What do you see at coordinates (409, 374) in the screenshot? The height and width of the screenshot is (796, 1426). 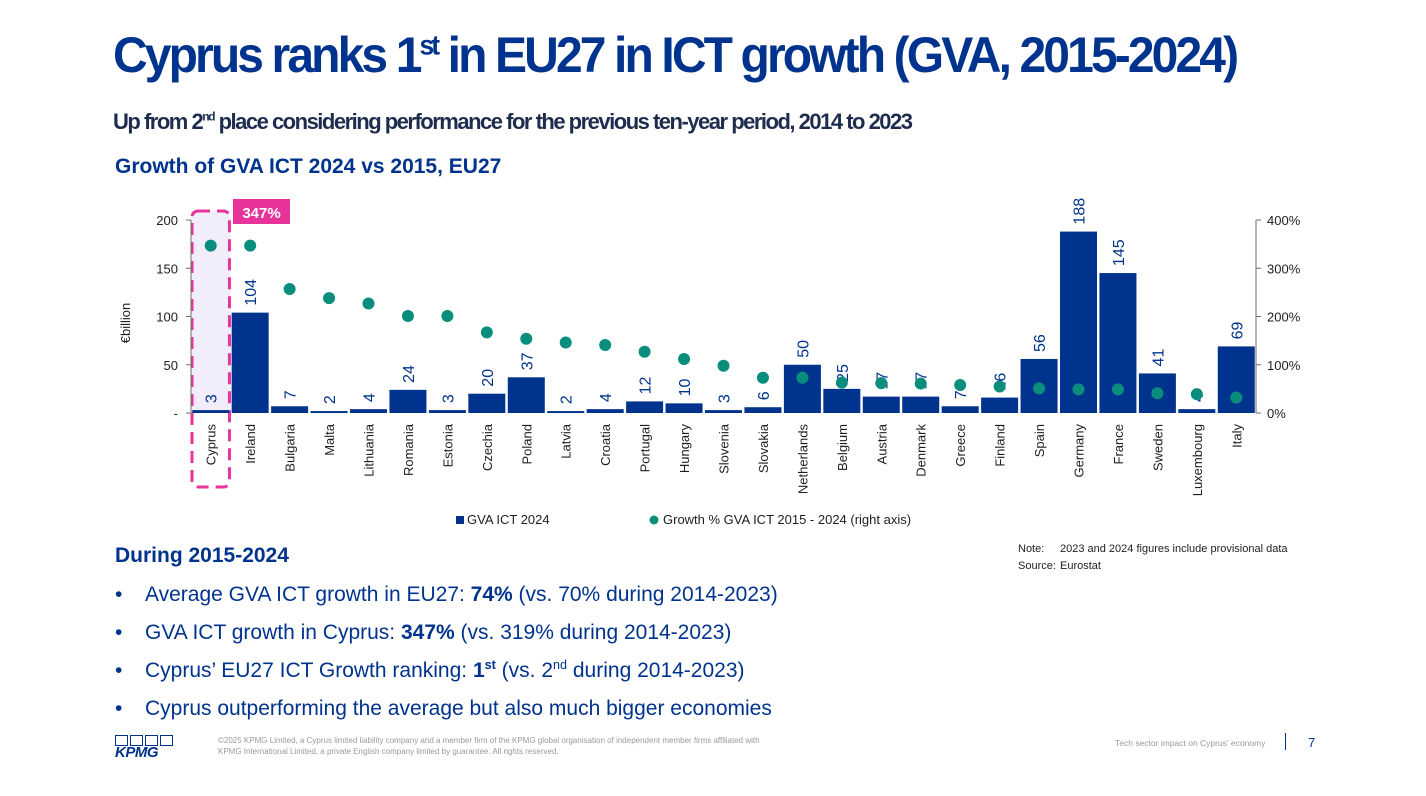 I see `bar-value-label: 24` at bounding box center [409, 374].